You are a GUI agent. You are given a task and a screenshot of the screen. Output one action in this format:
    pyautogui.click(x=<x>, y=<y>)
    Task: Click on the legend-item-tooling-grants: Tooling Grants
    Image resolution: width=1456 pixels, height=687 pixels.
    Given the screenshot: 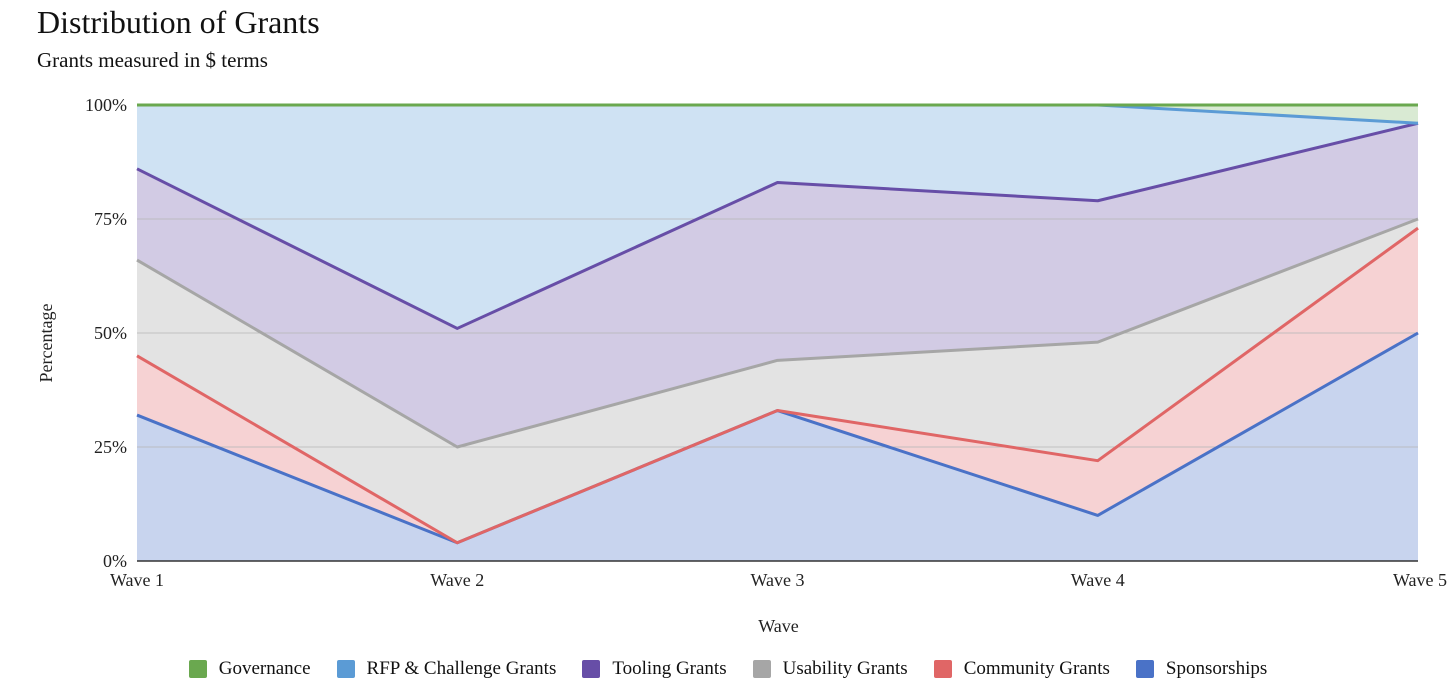 What is the action you would take?
    pyautogui.click(x=654, y=669)
    